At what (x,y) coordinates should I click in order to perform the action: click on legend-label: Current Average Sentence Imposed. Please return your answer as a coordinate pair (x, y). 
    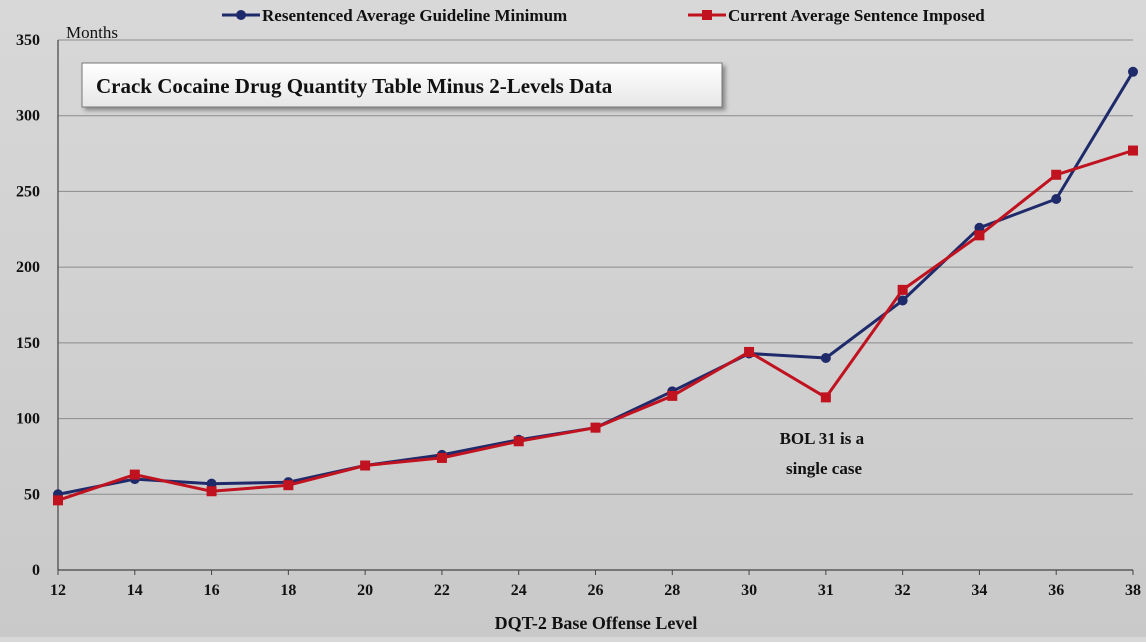
    Looking at the image, I should click on (856, 15).